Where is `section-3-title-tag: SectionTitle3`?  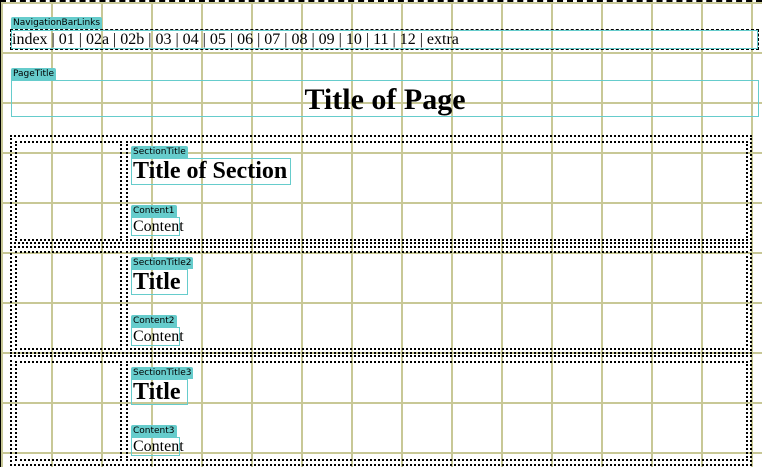 section-3-title-tag: SectionTitle3 is located at coordinates (162, 373).